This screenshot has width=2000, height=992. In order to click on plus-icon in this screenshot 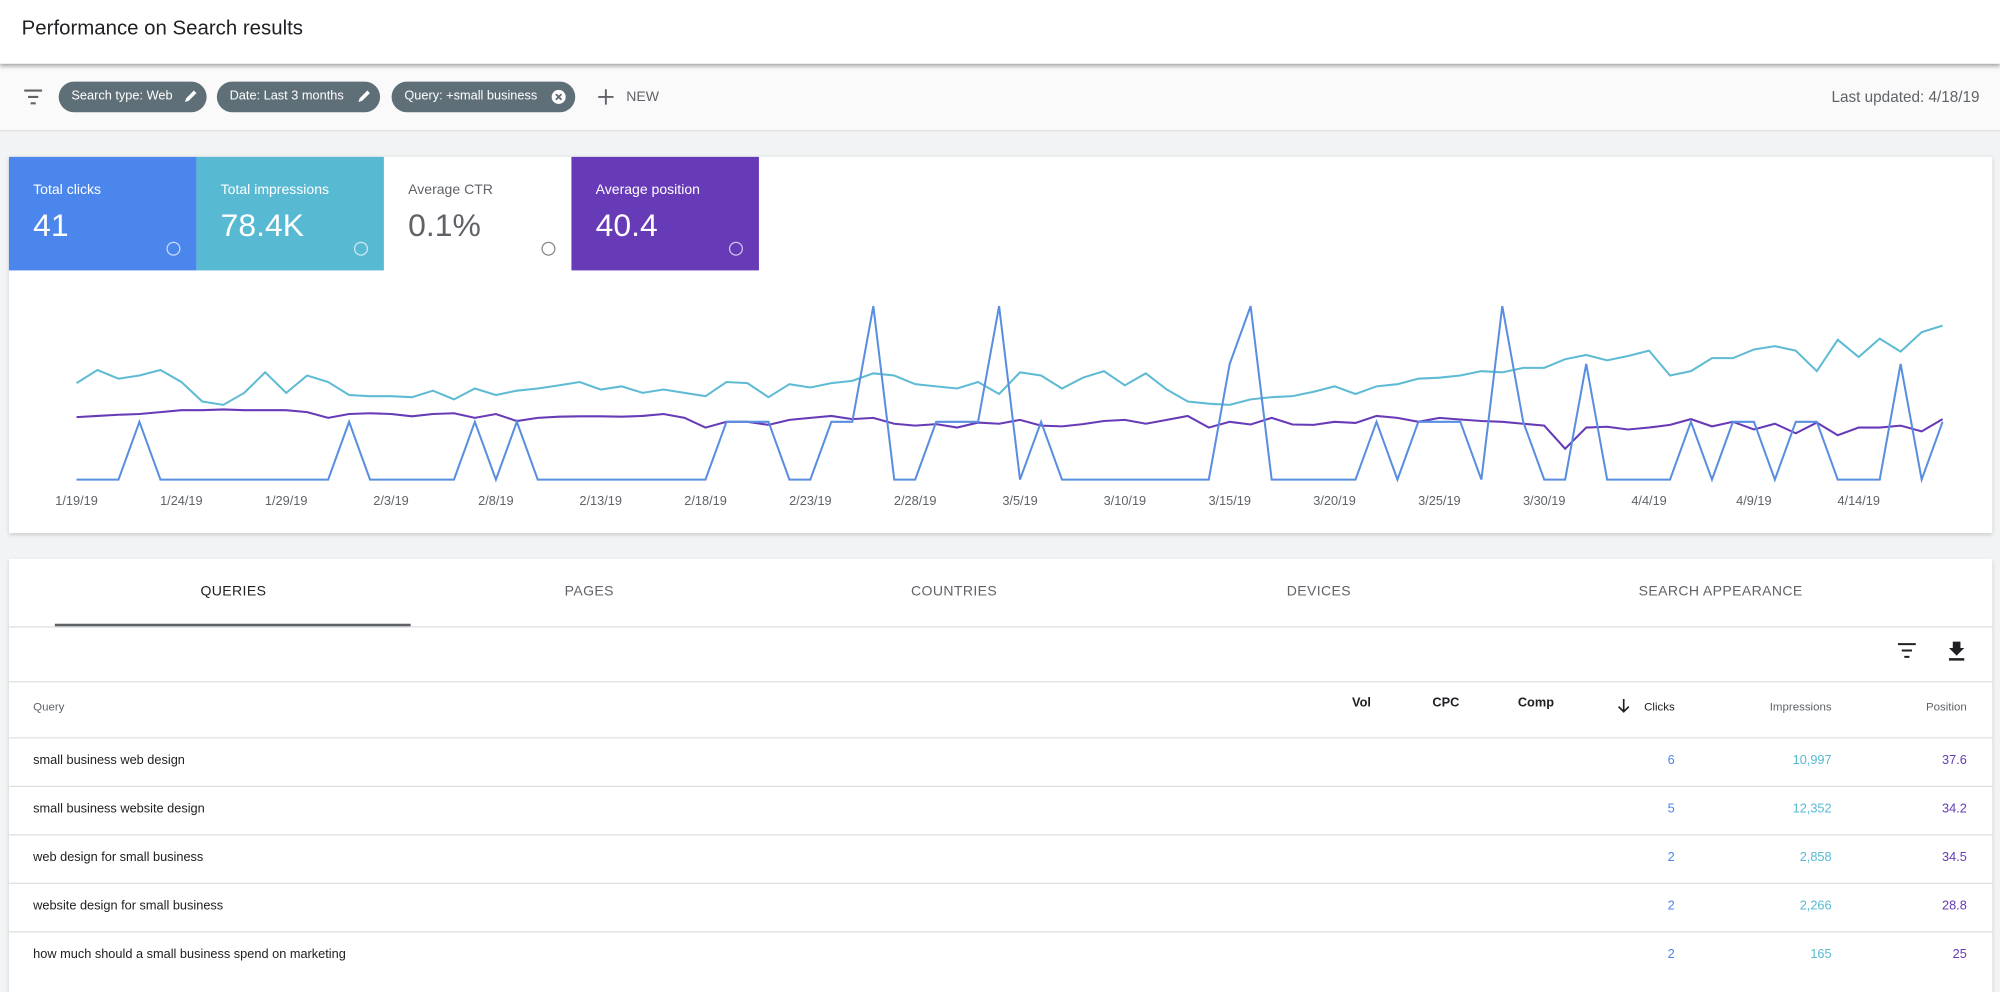, I will do `click(606, 97)`.